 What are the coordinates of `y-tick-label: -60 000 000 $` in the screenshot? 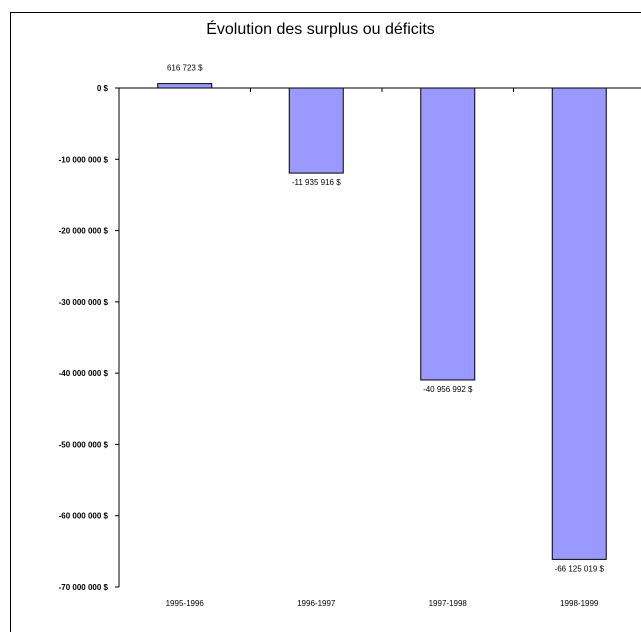 It's located at (84, 516).